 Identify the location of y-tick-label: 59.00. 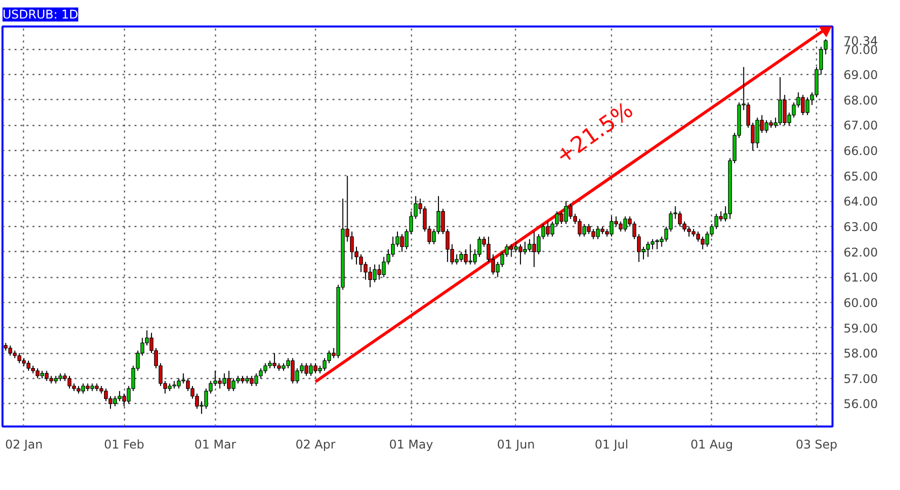
(861, 328).